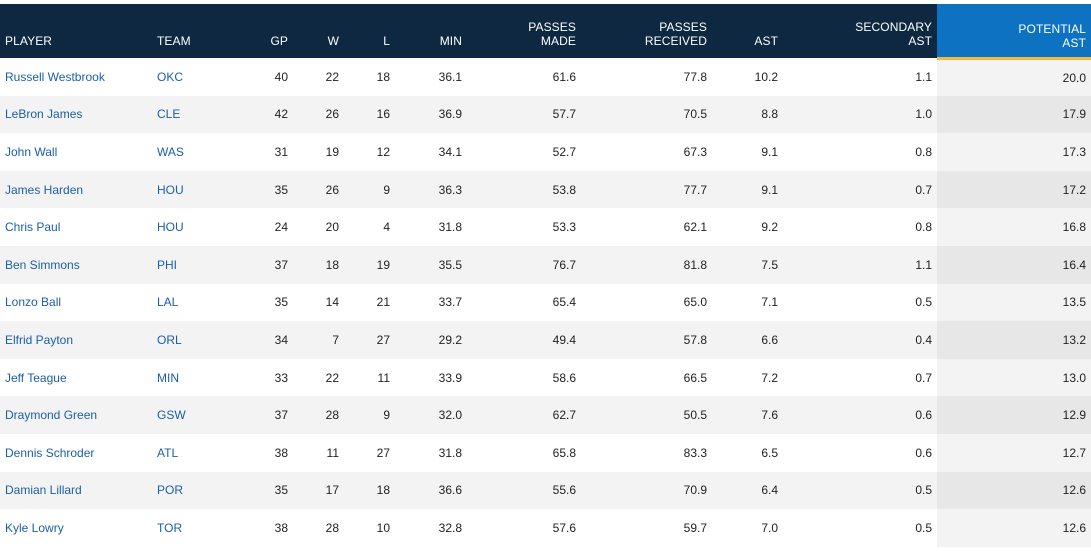 The height and width of the screenshot is (551, 1091). What do you see at coordinates (920, 41) in the screenshot?
I see `column-header-label: AST` at bounding box center [920, 41].